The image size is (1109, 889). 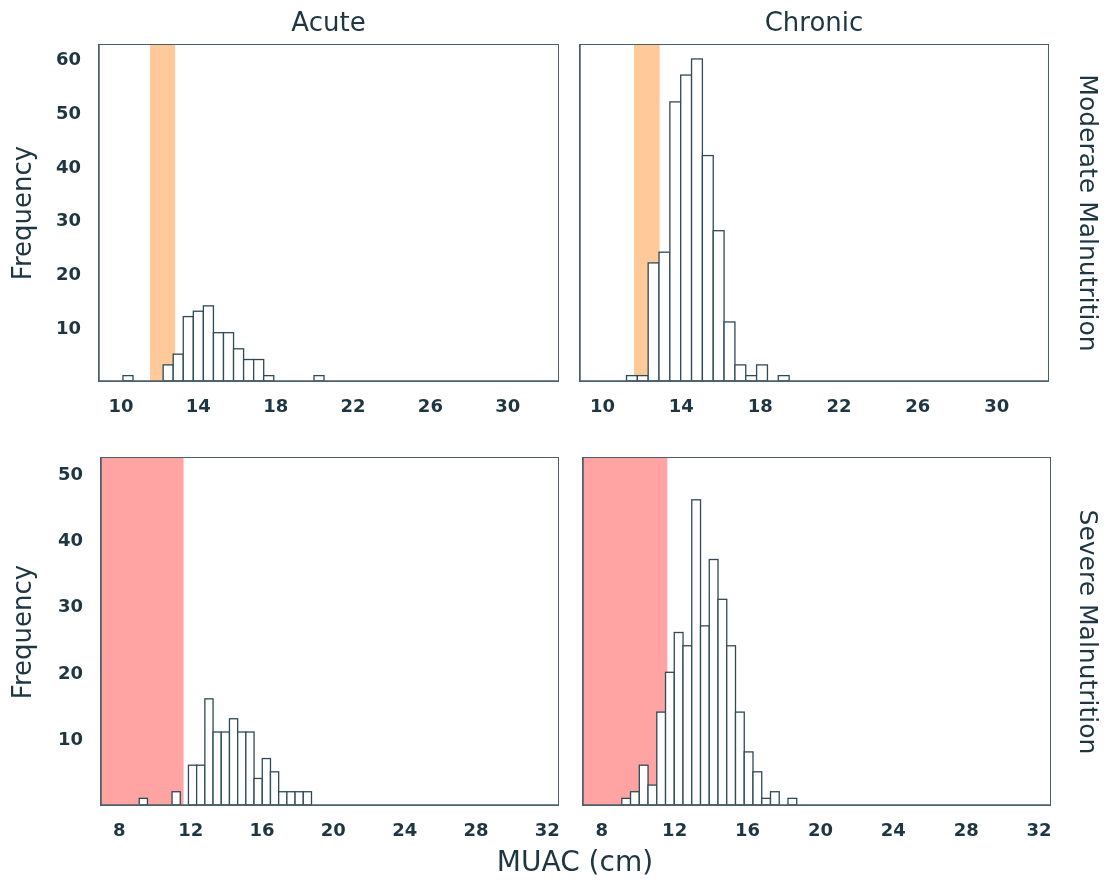 I want to click on y2-axis-title: Severe Malnutrition, so click(x=1088, y=632).